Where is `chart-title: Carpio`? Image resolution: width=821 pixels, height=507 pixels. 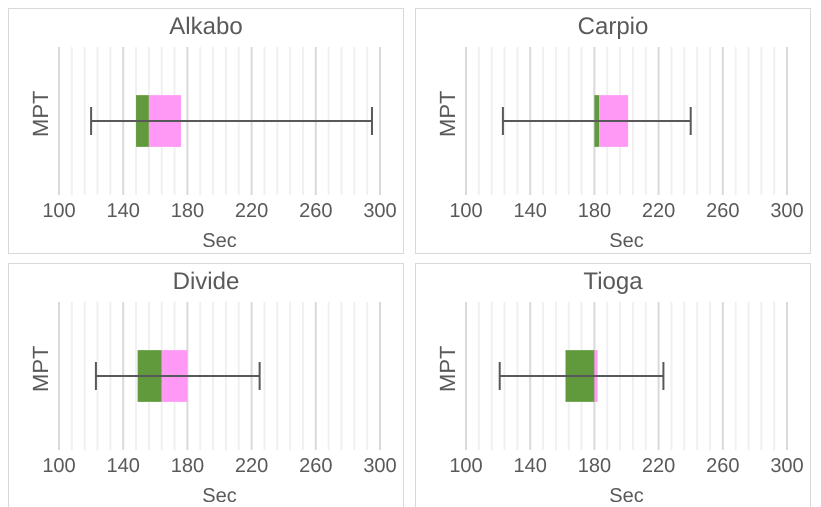
chart-title: Carpio is located at coordinates (613, 27).